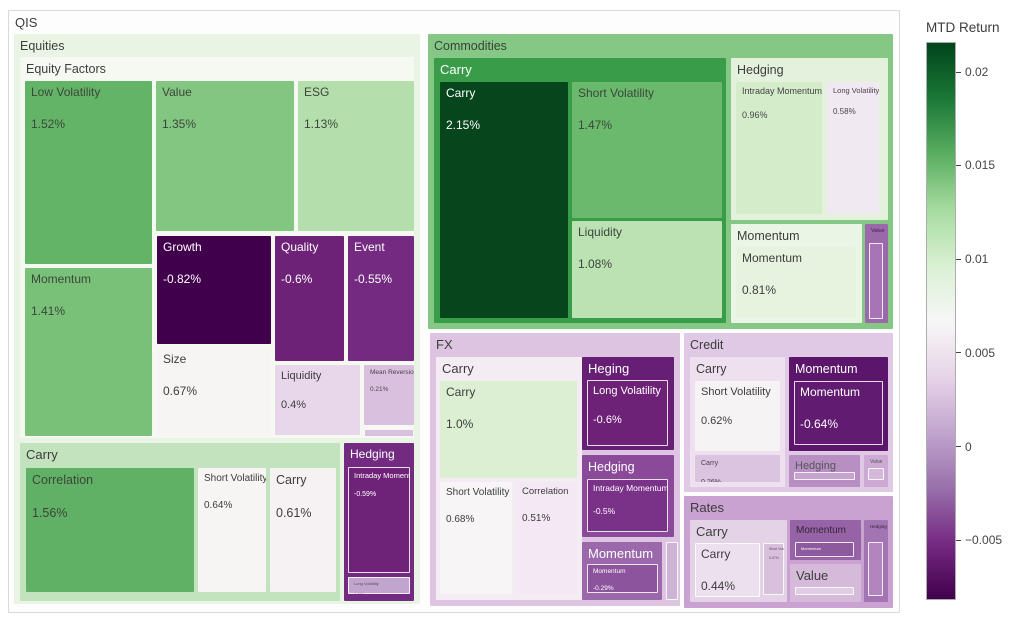 This screenshot has width=1029, height=631. I want to click on tile-qis-equities-hedging-intraday-momentum-value: -0.59%, so click(365, 495).